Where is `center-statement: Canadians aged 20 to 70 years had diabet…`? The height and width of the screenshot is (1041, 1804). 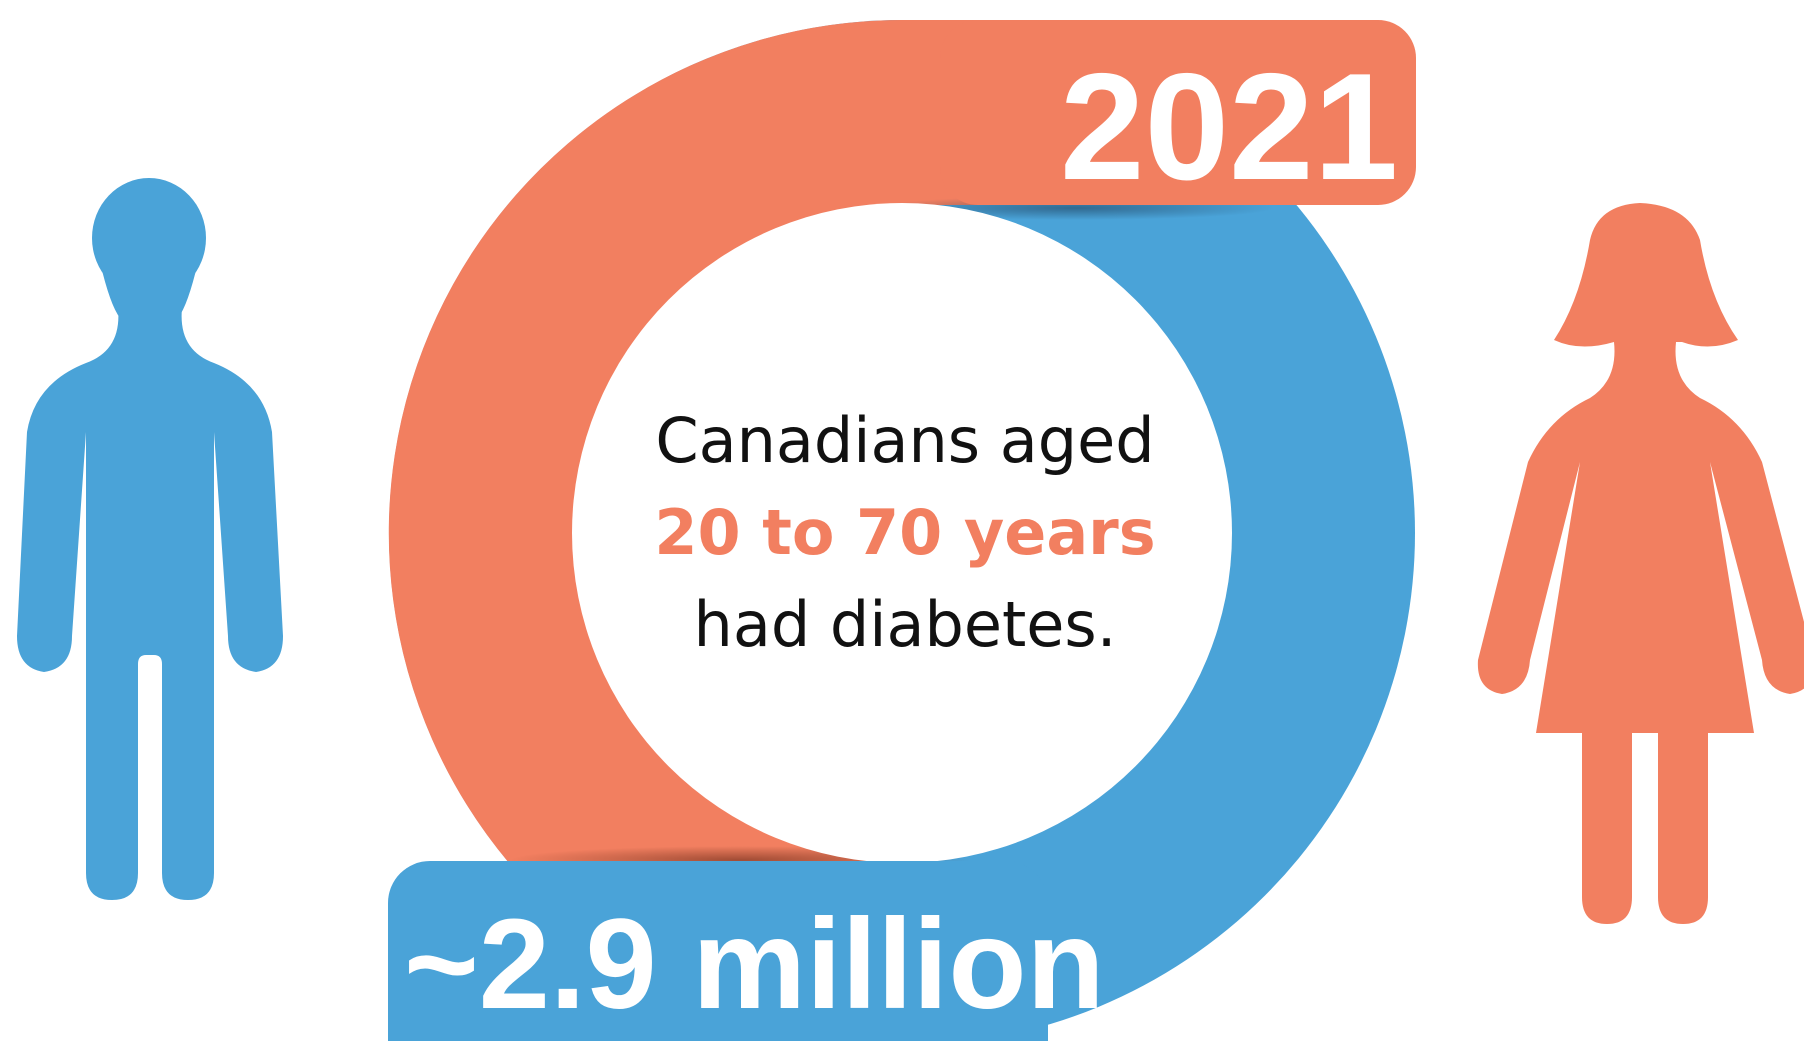
center-statement: Canadians aged 20 to 70 years had diabet… is located at coordinates (905, 533).